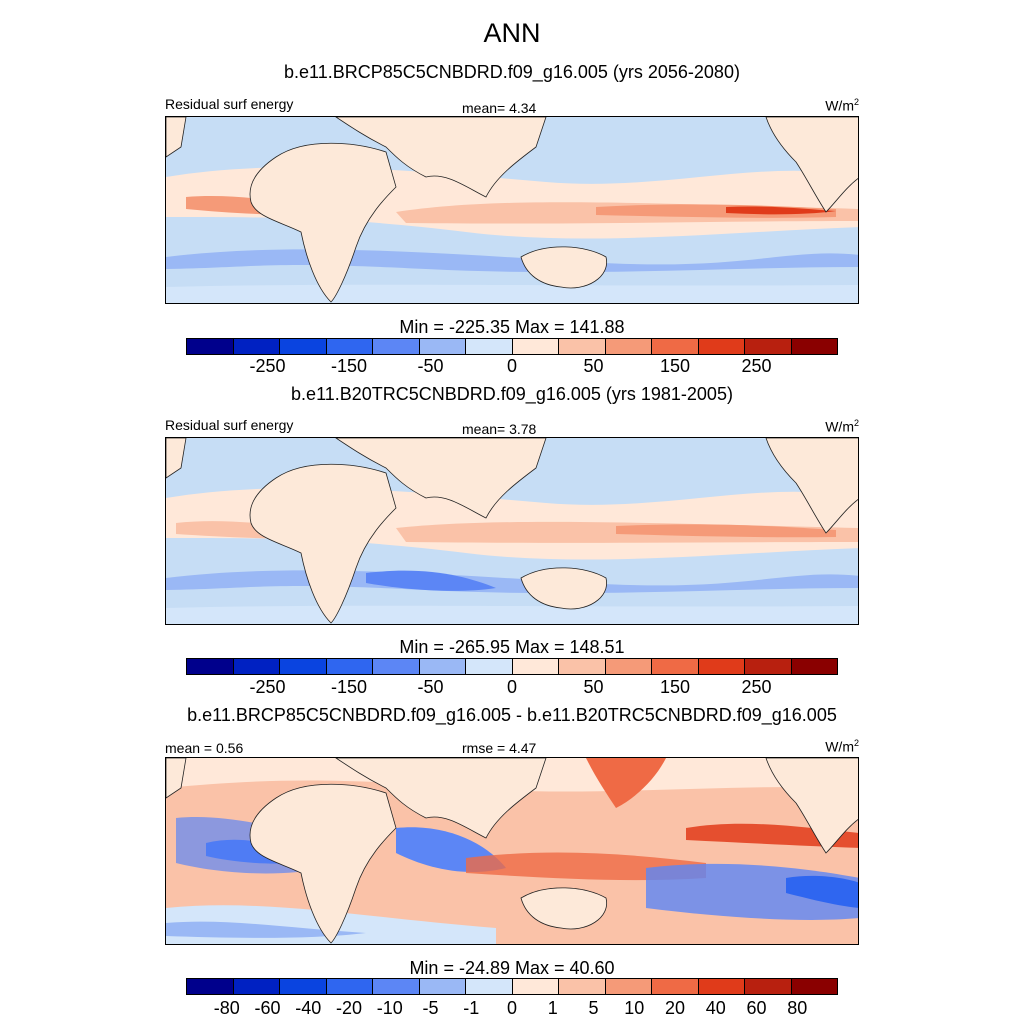 The width and height of the screenshot is (1024, 1024). Describe the element at coordinates (430, 366) in the screenshot. I see `colorbar-1-tick: -50` at that location.